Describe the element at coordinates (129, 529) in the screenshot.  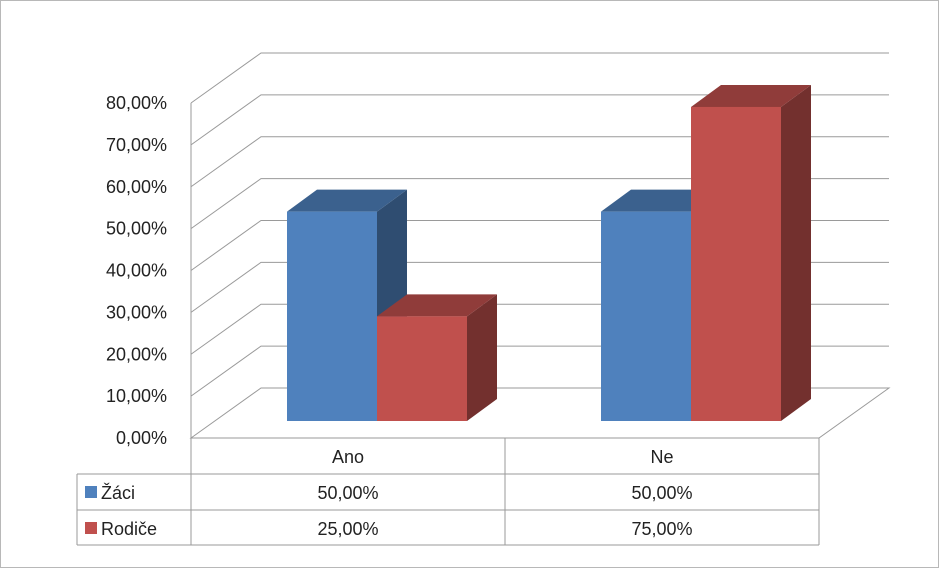
I see `series-label: Rodiče` at that location.